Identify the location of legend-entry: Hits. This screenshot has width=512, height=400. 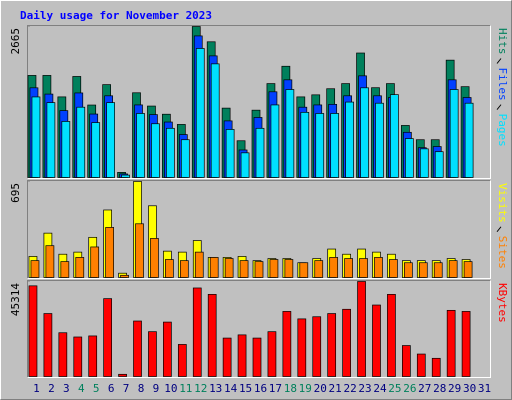
(502, 41).